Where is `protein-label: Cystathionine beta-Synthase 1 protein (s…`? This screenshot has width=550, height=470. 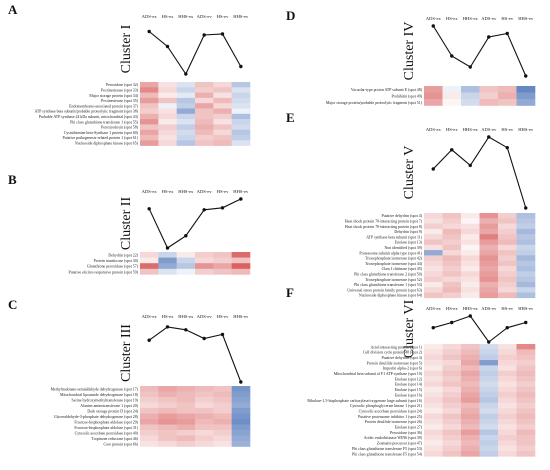
protein-label: Cystathionine beta-Synthase 1 protein (s… is located at coordinates (101, 133).